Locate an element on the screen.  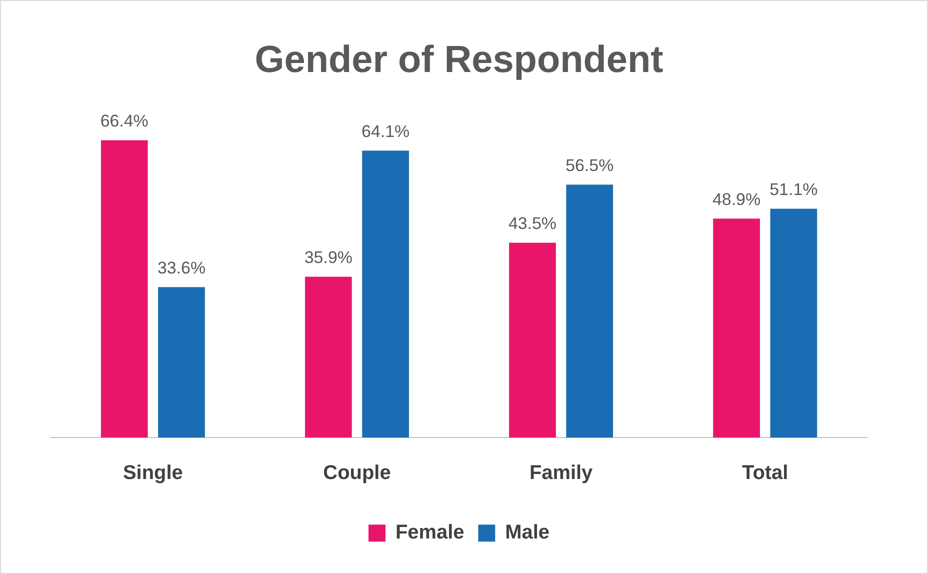
data-label: 48.9% is located at coordinates (736, 199).